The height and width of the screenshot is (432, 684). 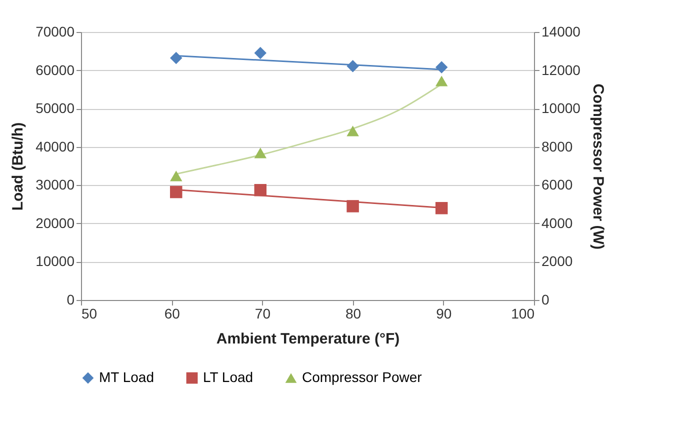 I want to click on x-tick-label: 60, so click(x=172, y=314).